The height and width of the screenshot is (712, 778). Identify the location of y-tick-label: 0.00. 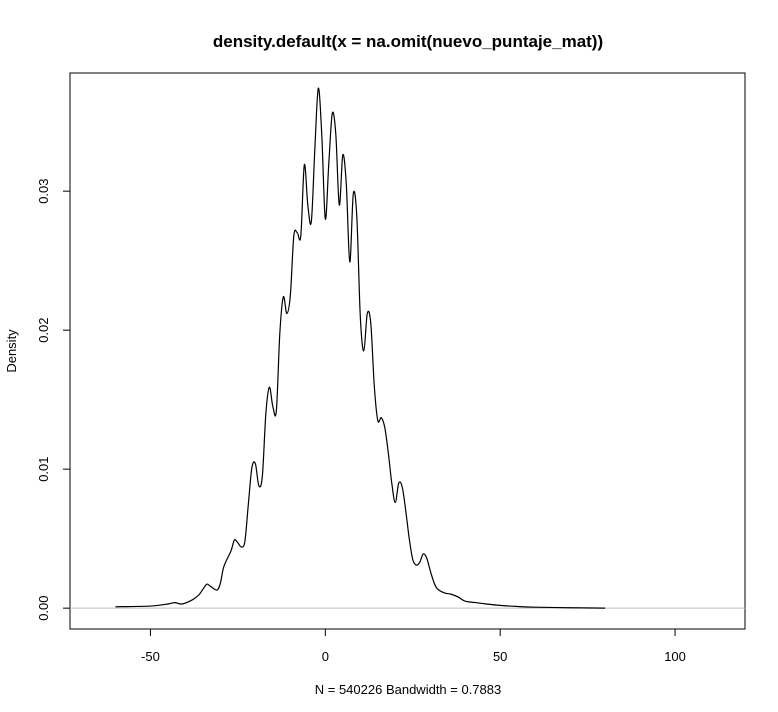
(43, 607).